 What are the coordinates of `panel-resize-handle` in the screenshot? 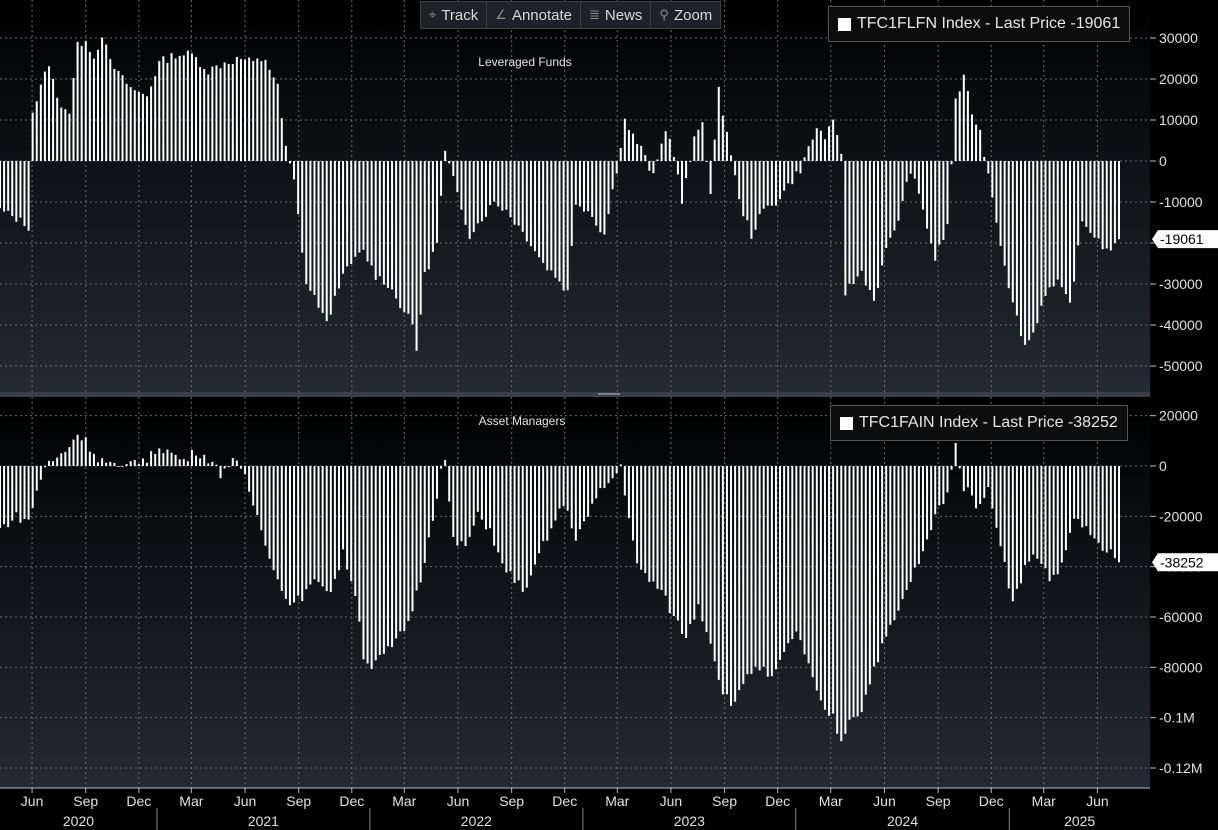 It's located at (609, 394).